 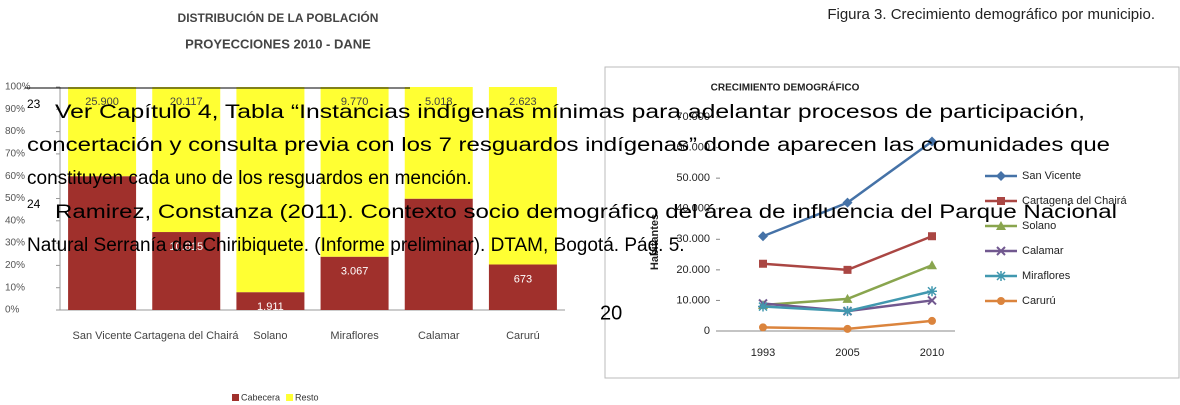 What do you see at coordinates (15, 220) in the screenshot?
I see `y-tick-label: 40%` at bounding box center [15, 220].